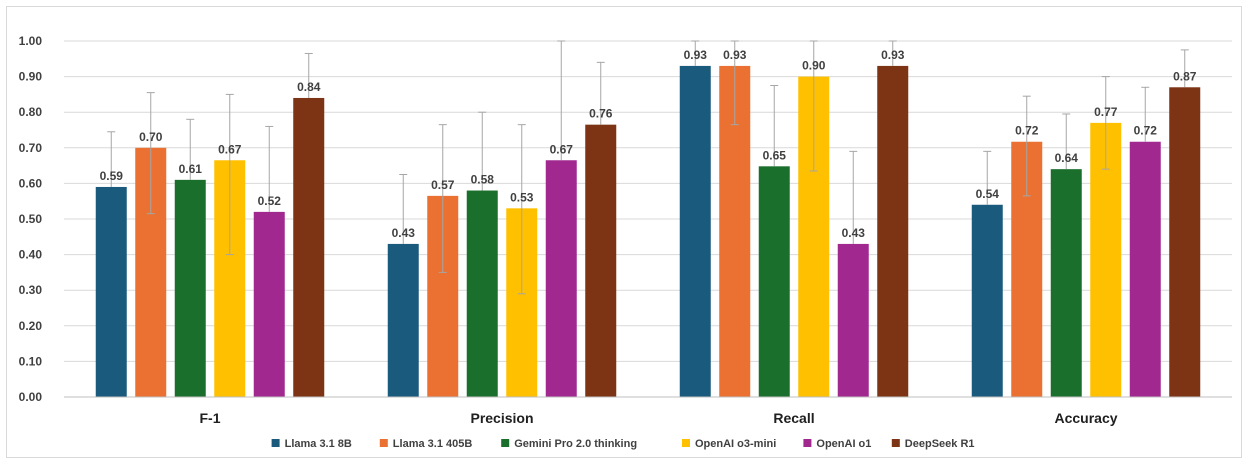 This screenshot has height=463, width=1249. What do you see at coordinates (31, 219) in the screenshot?
I see `y-tick-label: 0.50` at bounding box center [31, 219].